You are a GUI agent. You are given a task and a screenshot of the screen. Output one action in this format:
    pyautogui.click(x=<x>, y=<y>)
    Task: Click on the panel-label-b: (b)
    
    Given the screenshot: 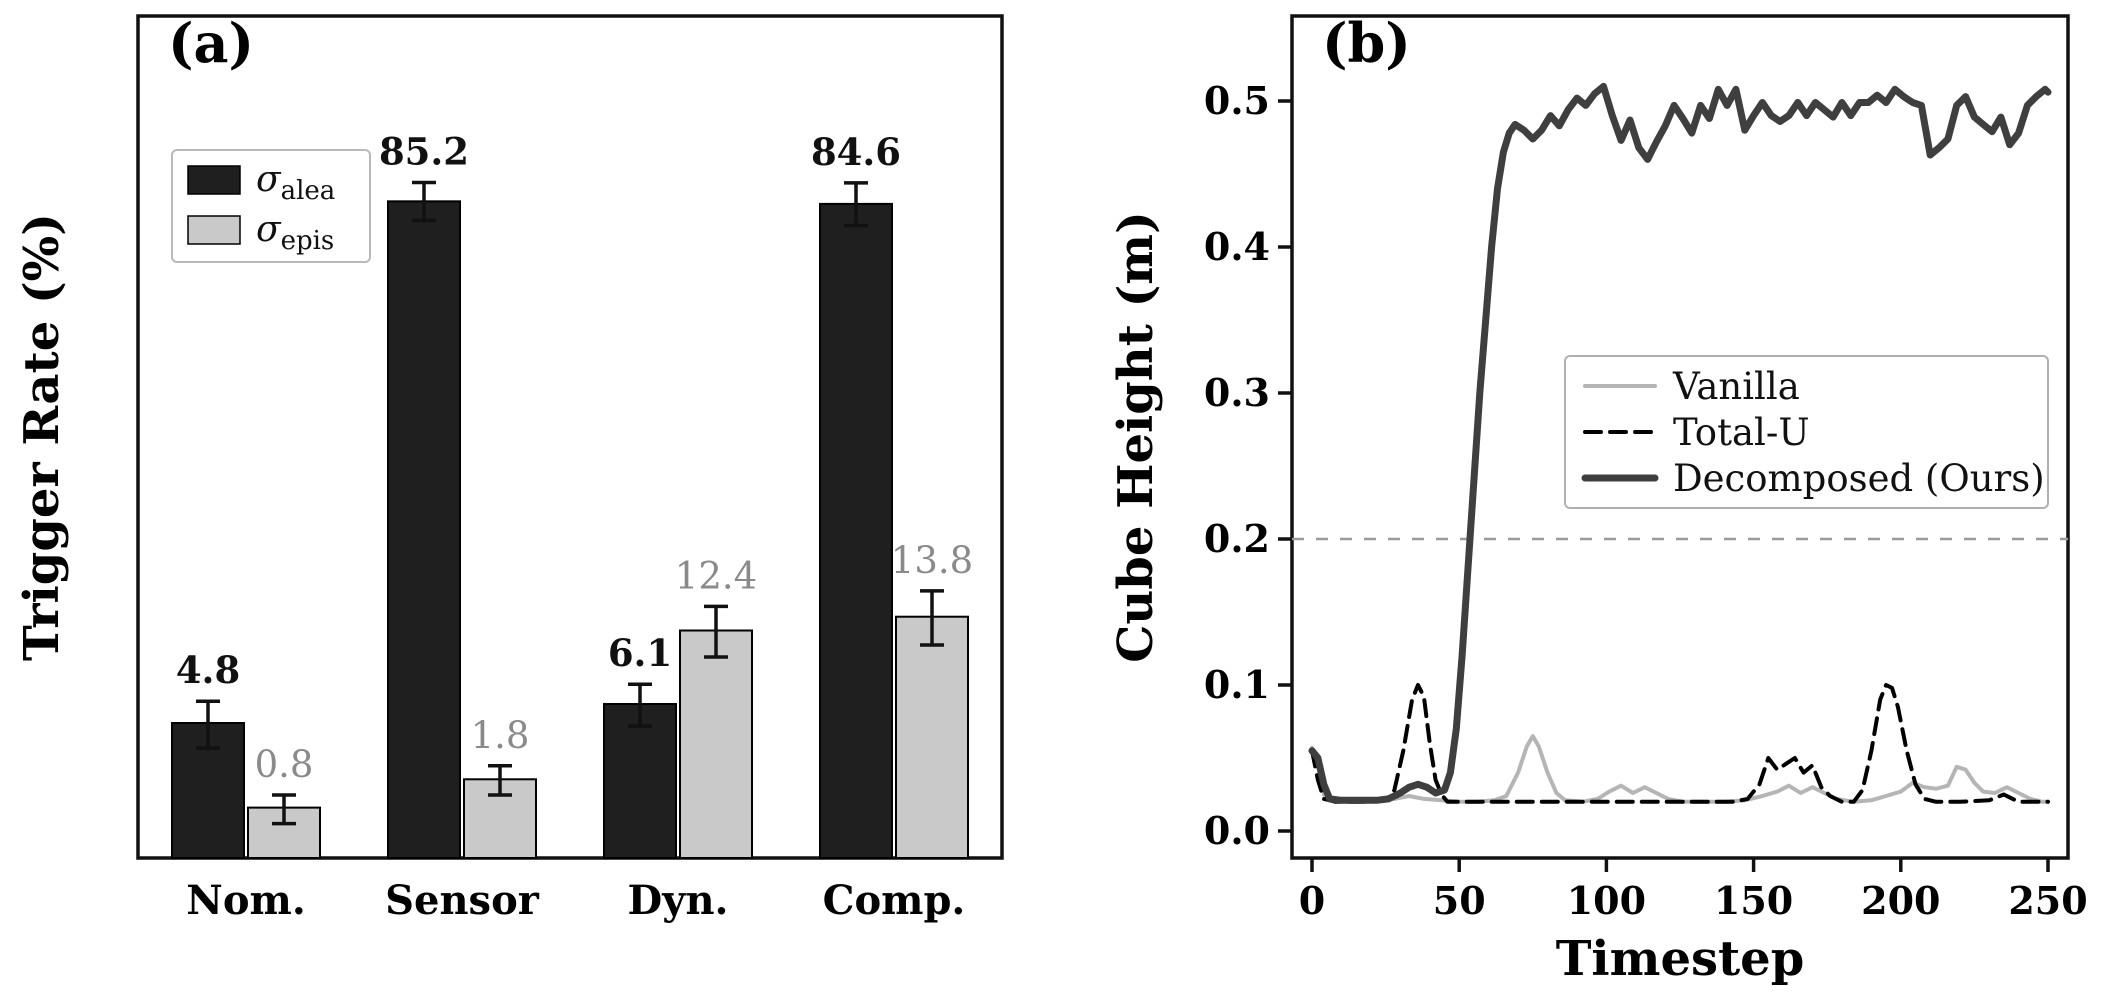 What is the action you would take?
    pyautogui.click(x=1366, y=43)
    